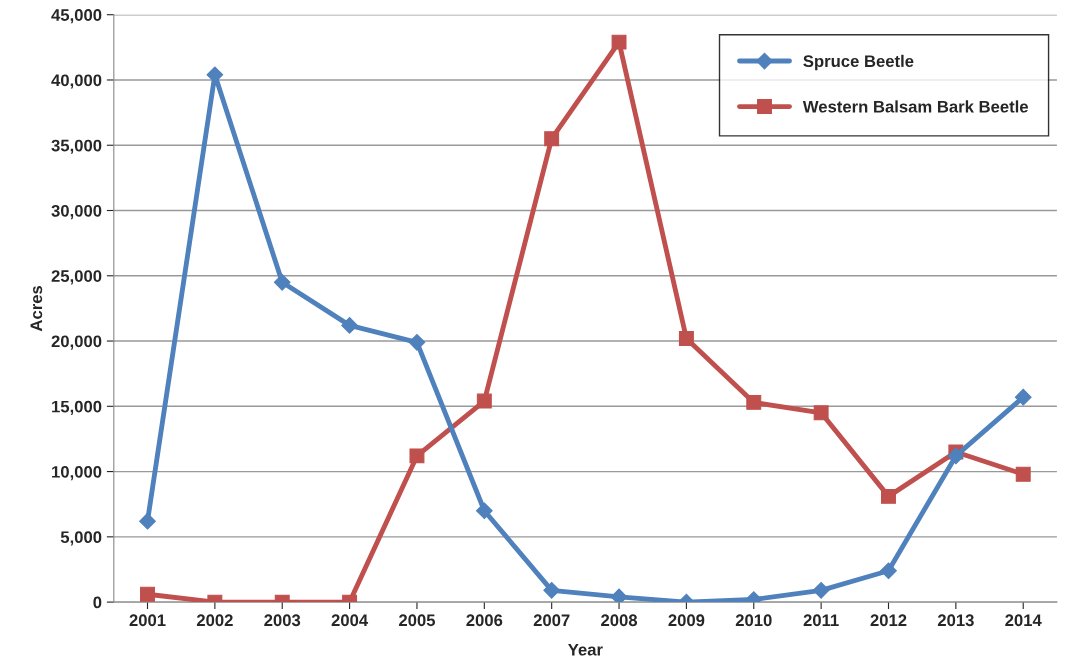 This screenshot has height=669, width=1084. What do you see at coordinates (915, 106) in the screenshot?
I see `legend-label: Western Balsam Bark Beetle` at bounding box center [915, 106].